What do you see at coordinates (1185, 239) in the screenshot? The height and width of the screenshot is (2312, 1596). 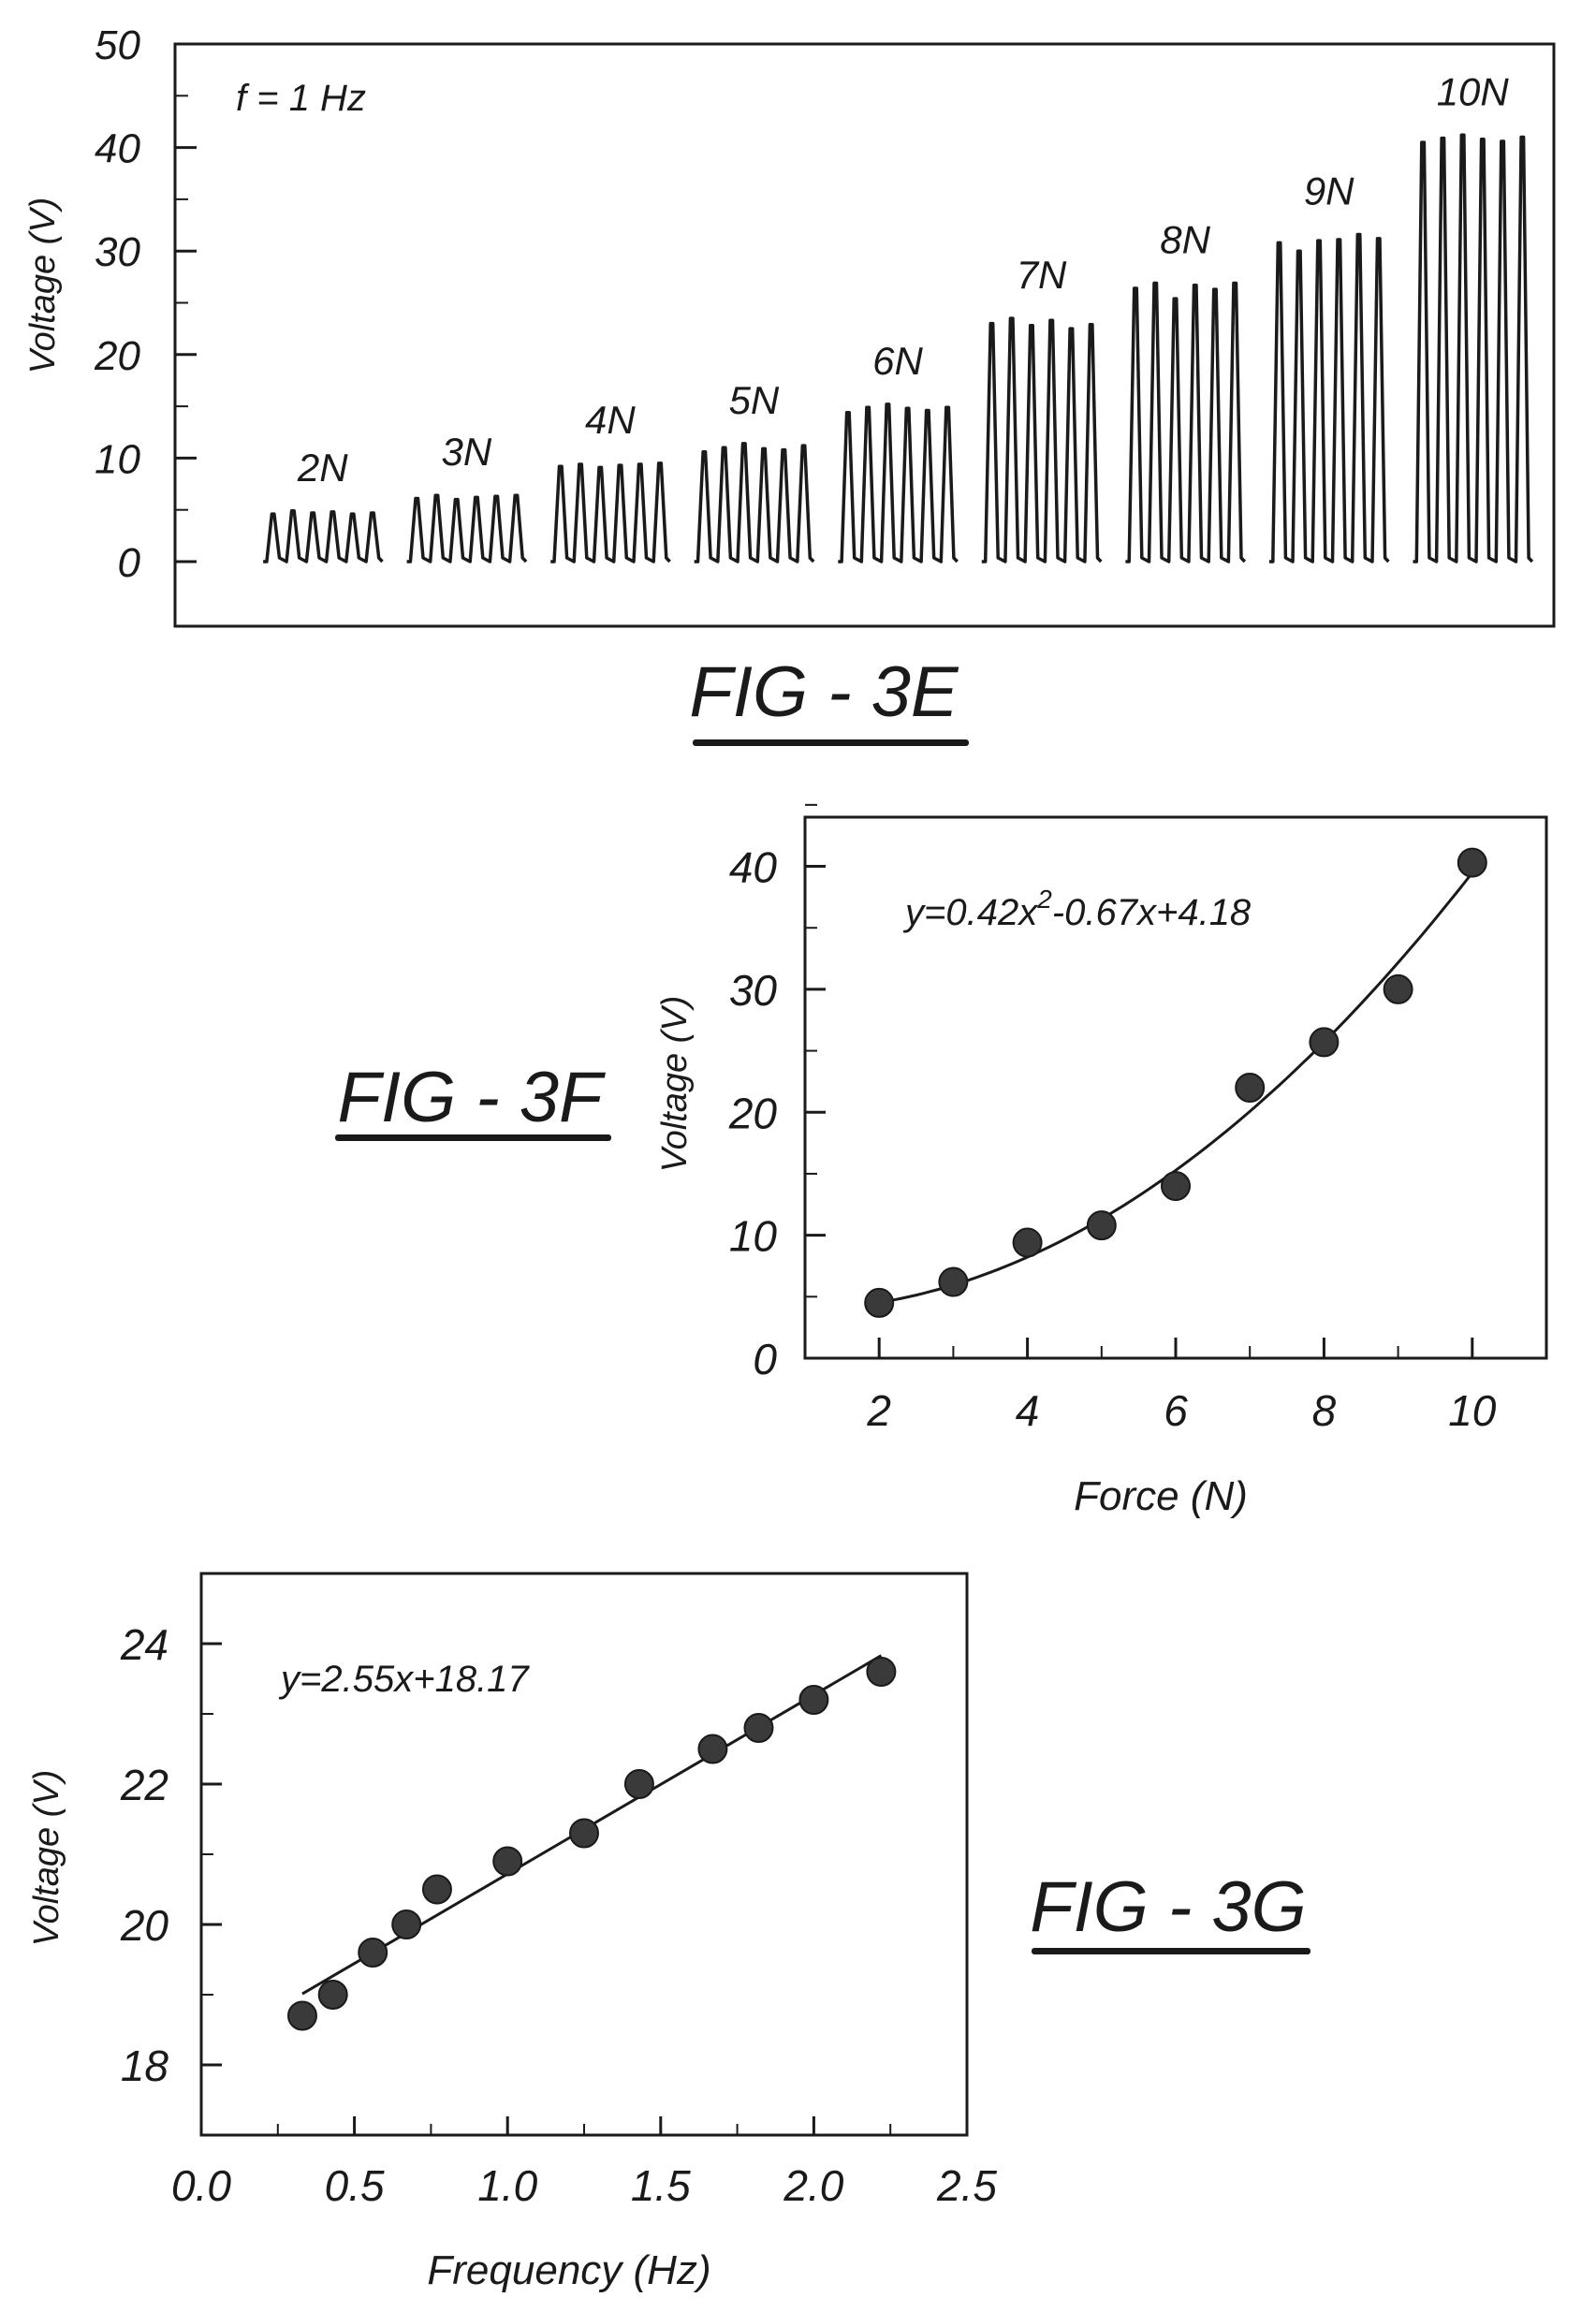 I see `force-label: 8N` at bounding box center [1185, 239].